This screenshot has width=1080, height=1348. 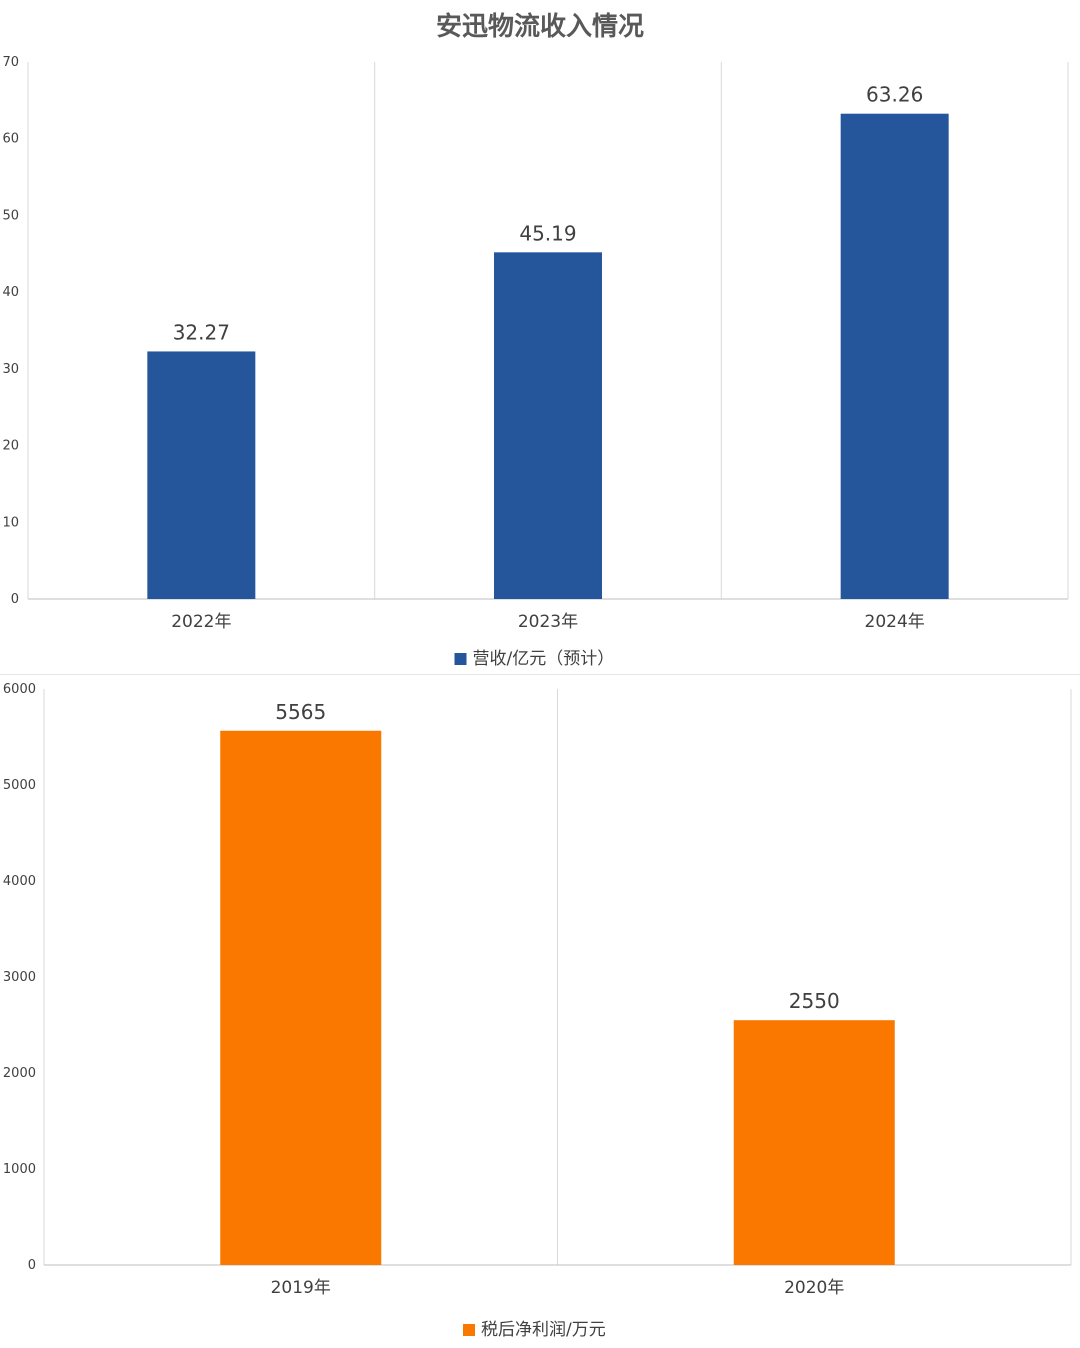 What do you see at coordinates (548, 622) in the screenshot?
I see `revenue-x-tick-label: 2023年` at bounding box center [548, 622].